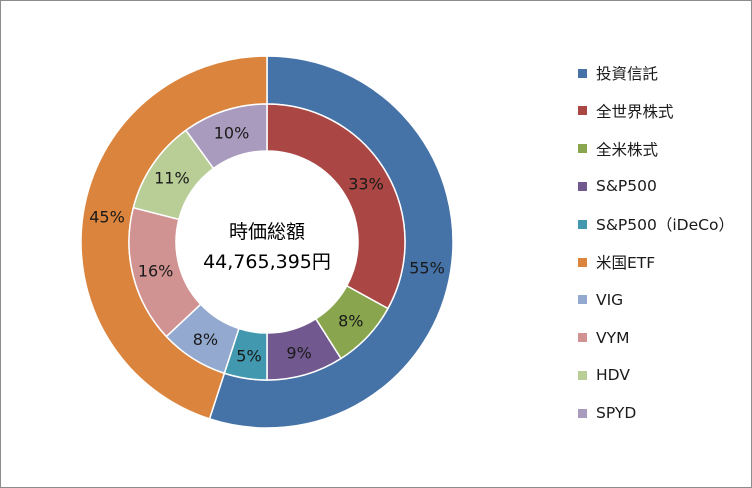 This screenshot has height=488, width=752. I want to click on inner-slice-label-s-and-p500: 9%, so click(298, 352).